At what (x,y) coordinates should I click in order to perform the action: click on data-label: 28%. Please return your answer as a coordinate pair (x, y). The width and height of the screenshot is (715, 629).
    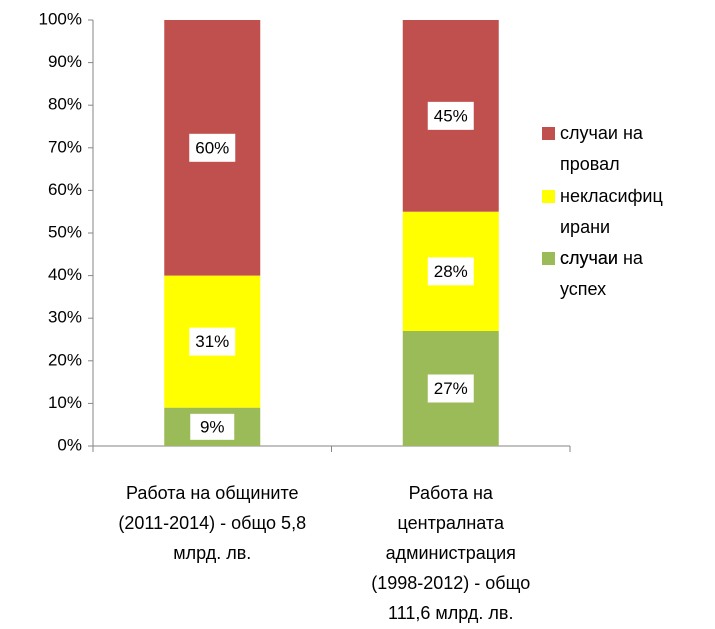
    Looking at the image, I should click on (451, 271).